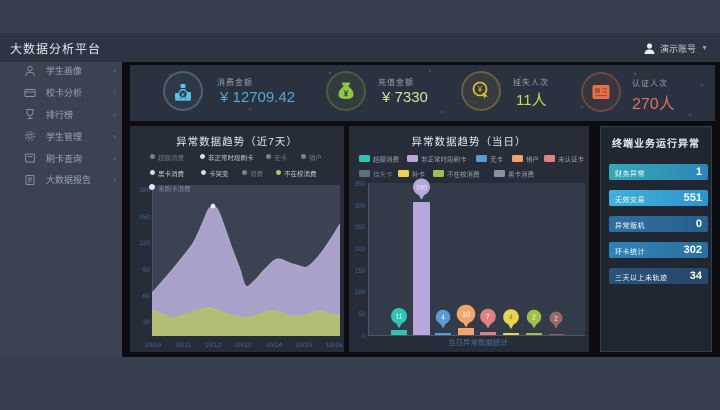 Image resolution: width=720 pixels, height=410 pixels. What do you see at coordinates (421, 188) in the screenshot?
I see `svg-text: 330` at bounding box center [421, 188].